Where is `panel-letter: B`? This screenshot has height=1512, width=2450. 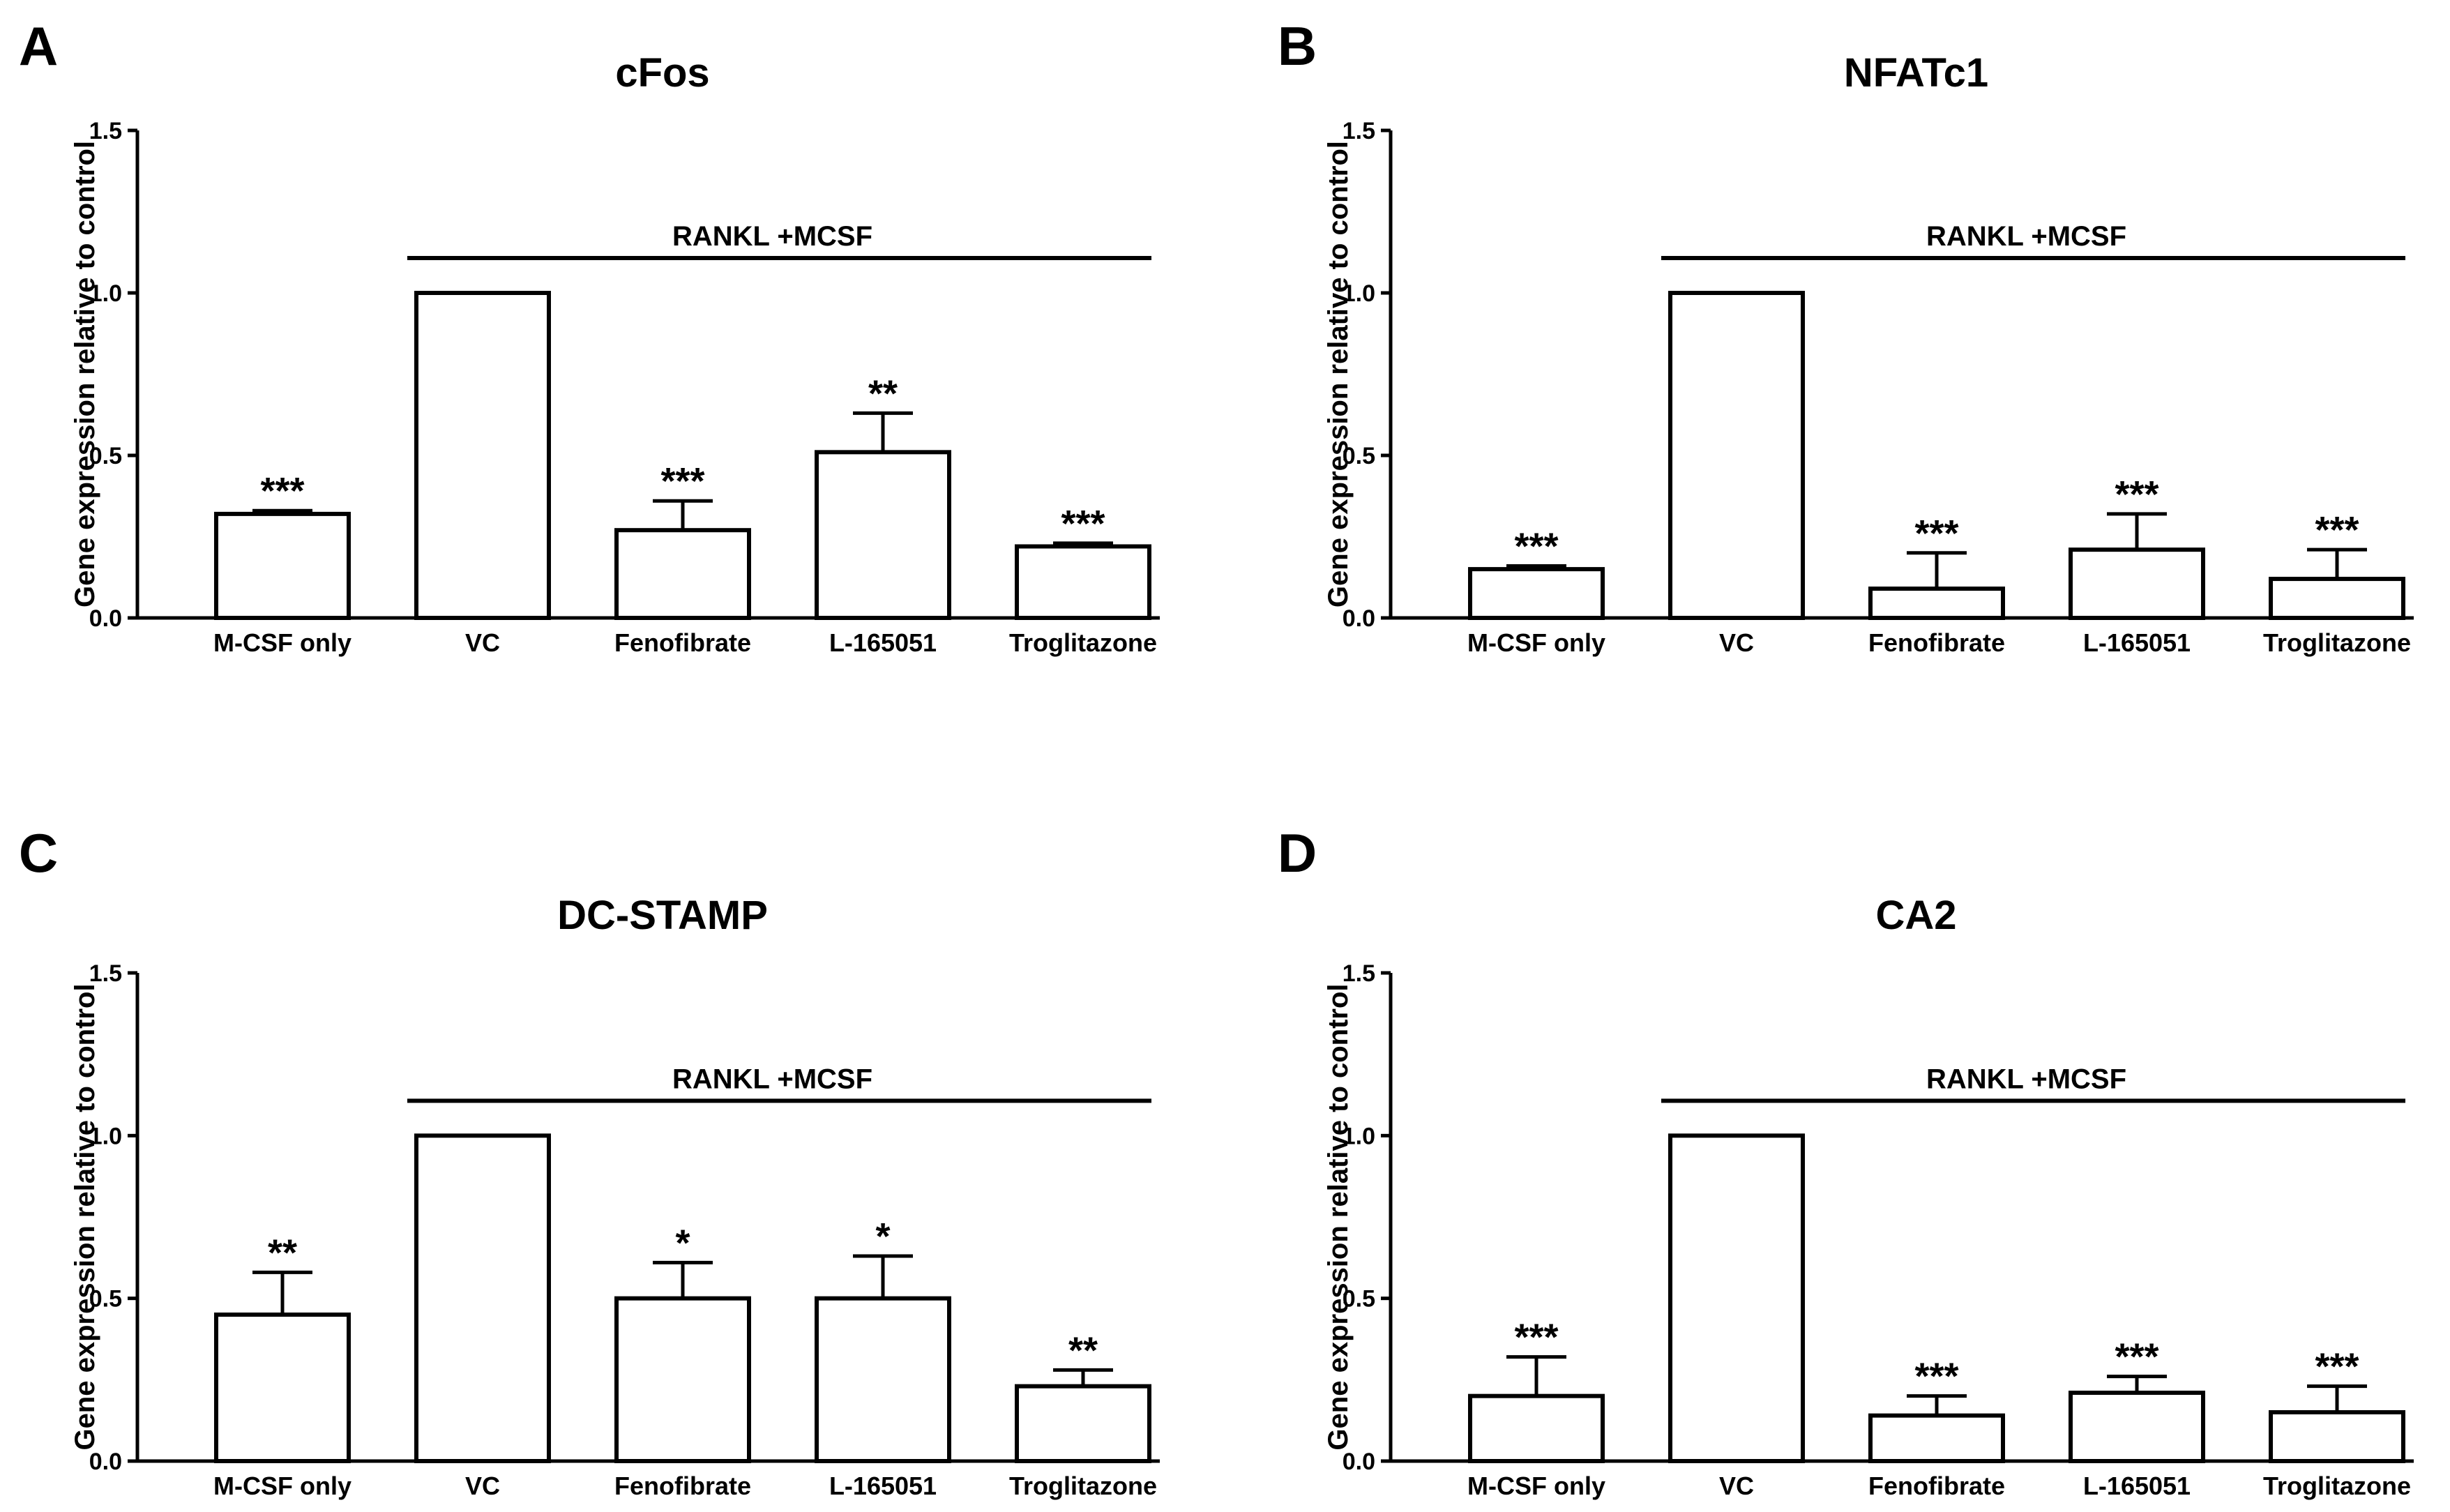
panel-letter: B is located at coordinates (1297, 46).